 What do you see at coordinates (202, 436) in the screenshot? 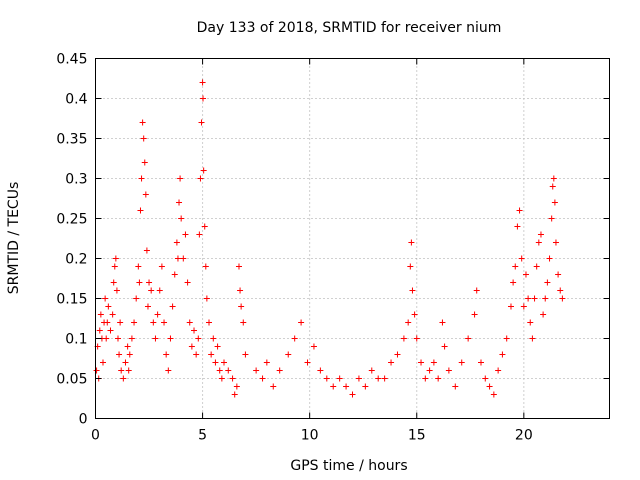
I see `x-tick-label: 5` at bounding box center [202, 436].